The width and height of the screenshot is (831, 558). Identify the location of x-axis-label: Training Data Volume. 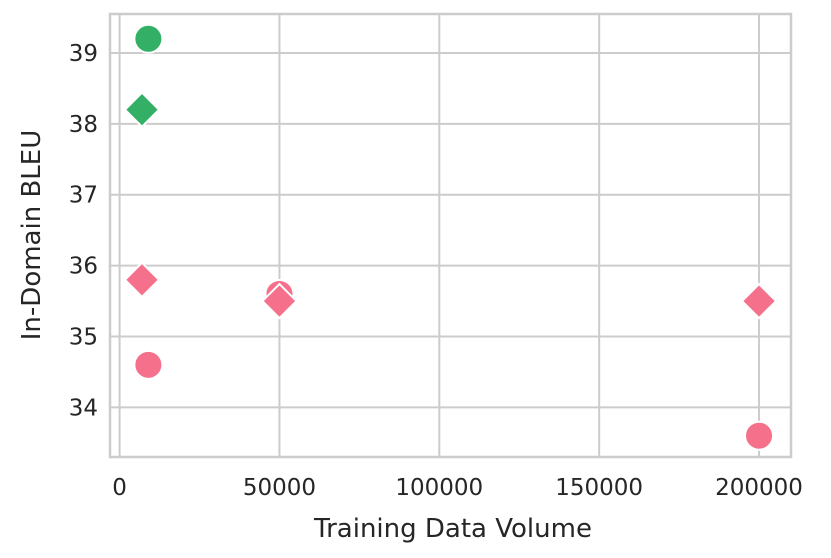
(452, 529).